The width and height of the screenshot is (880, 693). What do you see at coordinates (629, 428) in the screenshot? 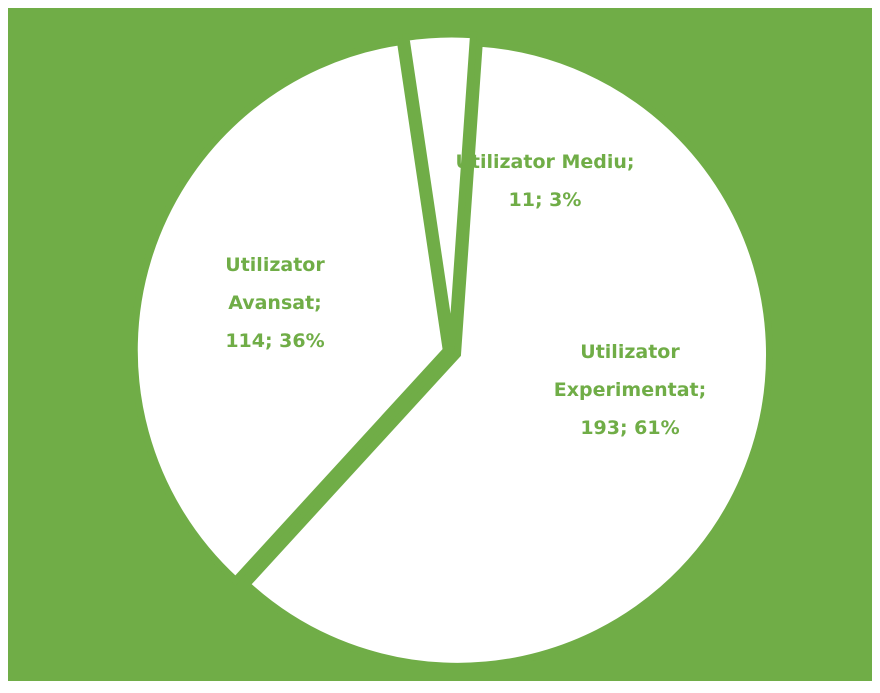
I see `data-label-line: 193; 61%` at bounding box center [629, 428].